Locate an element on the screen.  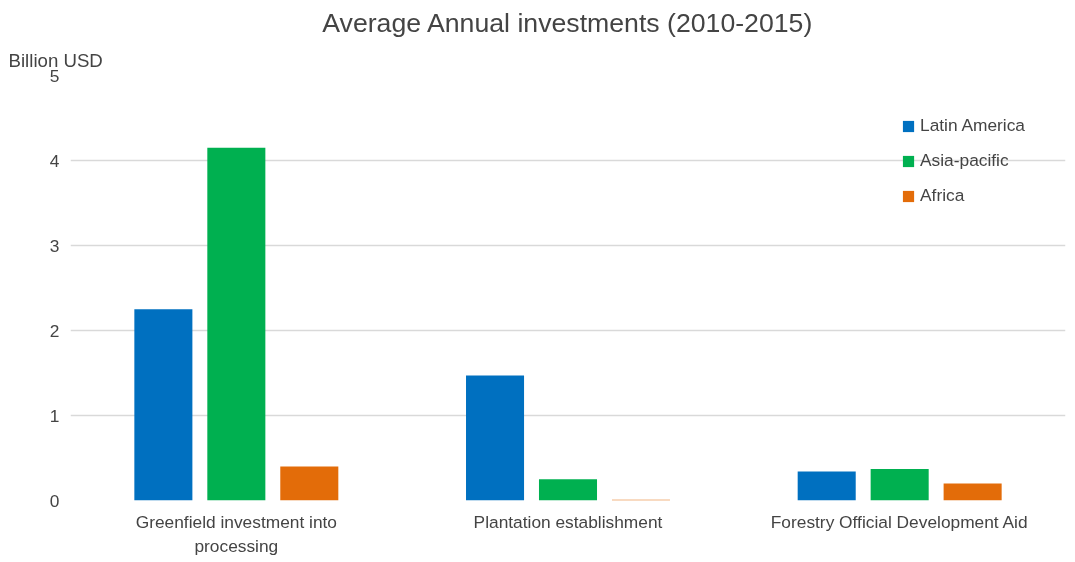
y-tick-label: 3 is located at coordinates (54, 245).